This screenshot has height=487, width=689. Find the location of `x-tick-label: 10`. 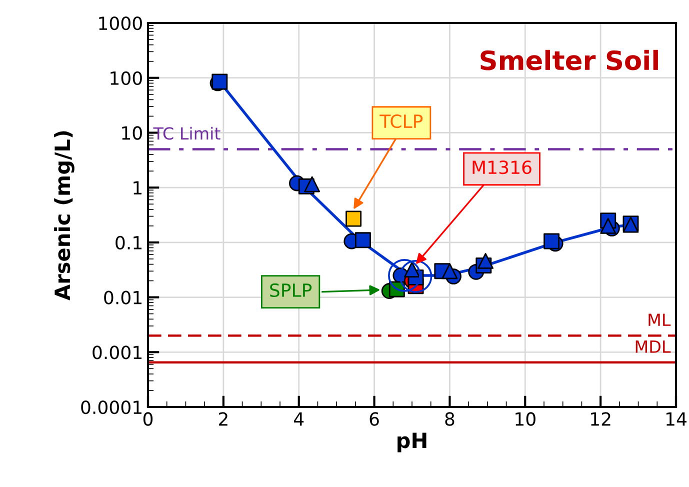

x-tick-label: 10 is located at coordinates (526, 419).